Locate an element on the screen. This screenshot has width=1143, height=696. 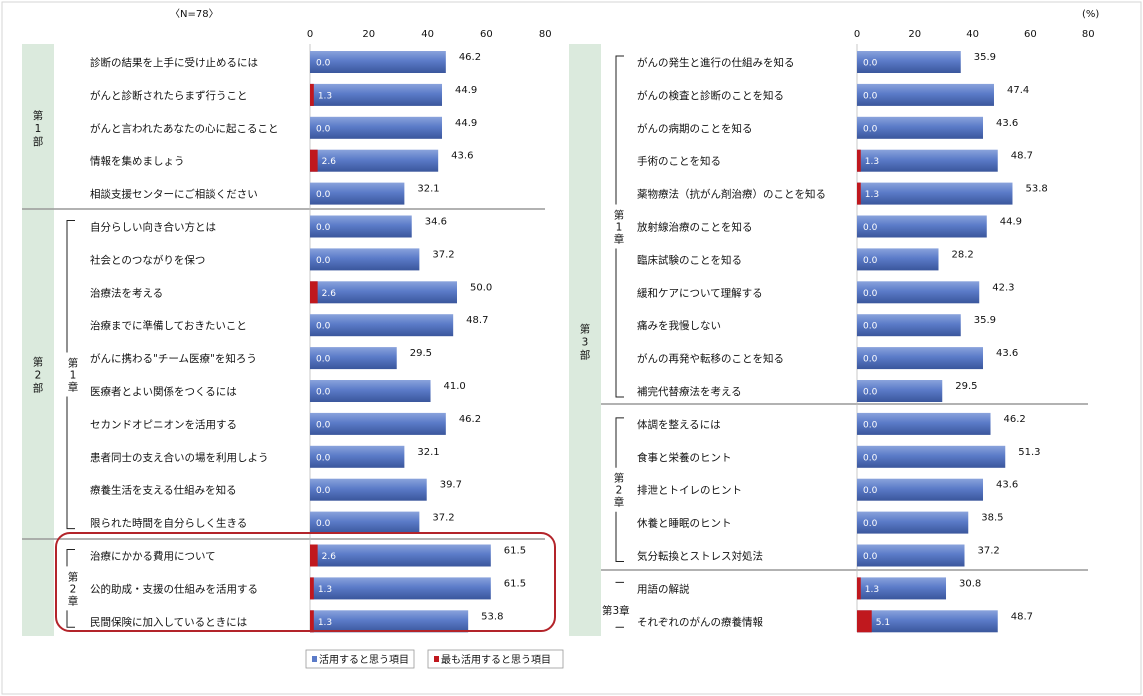
p1-g1-row-1-label: 食事と栄養のヒント is located at coordinates (684, 457).